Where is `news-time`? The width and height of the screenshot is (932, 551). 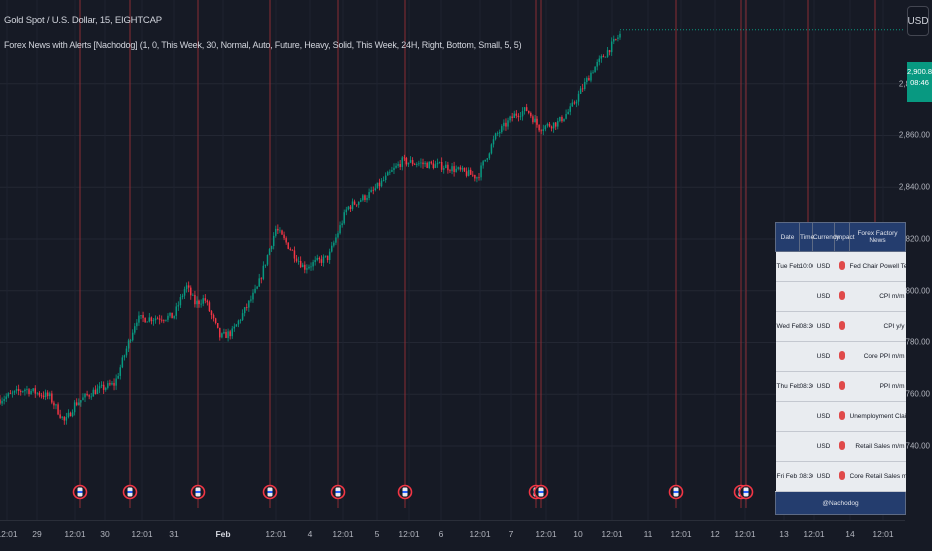 news-time is located at coordinates (806, 296).